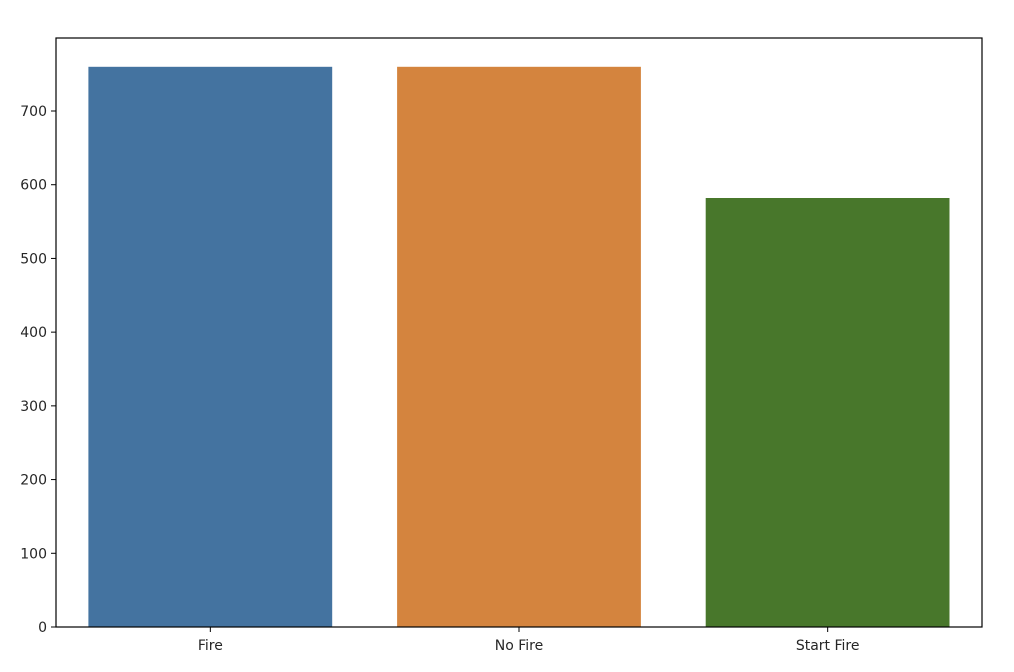 The image size is (1014, 672). Describe the element at coordinates (42, 628) in the screenshot. I see `y-tick-label: 0` at that location.